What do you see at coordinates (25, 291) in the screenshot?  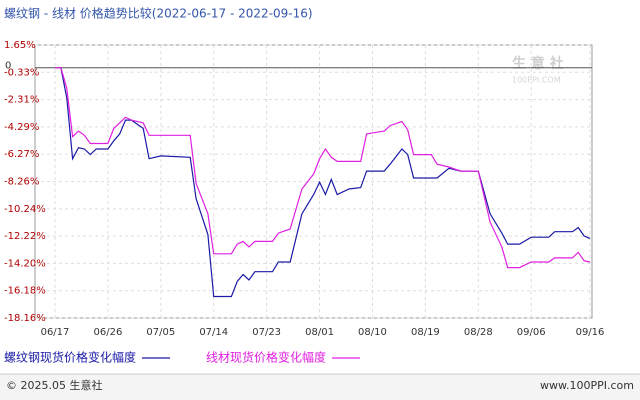 I see `y-tick-label: -16.18%` at bounding box center [25, 291].